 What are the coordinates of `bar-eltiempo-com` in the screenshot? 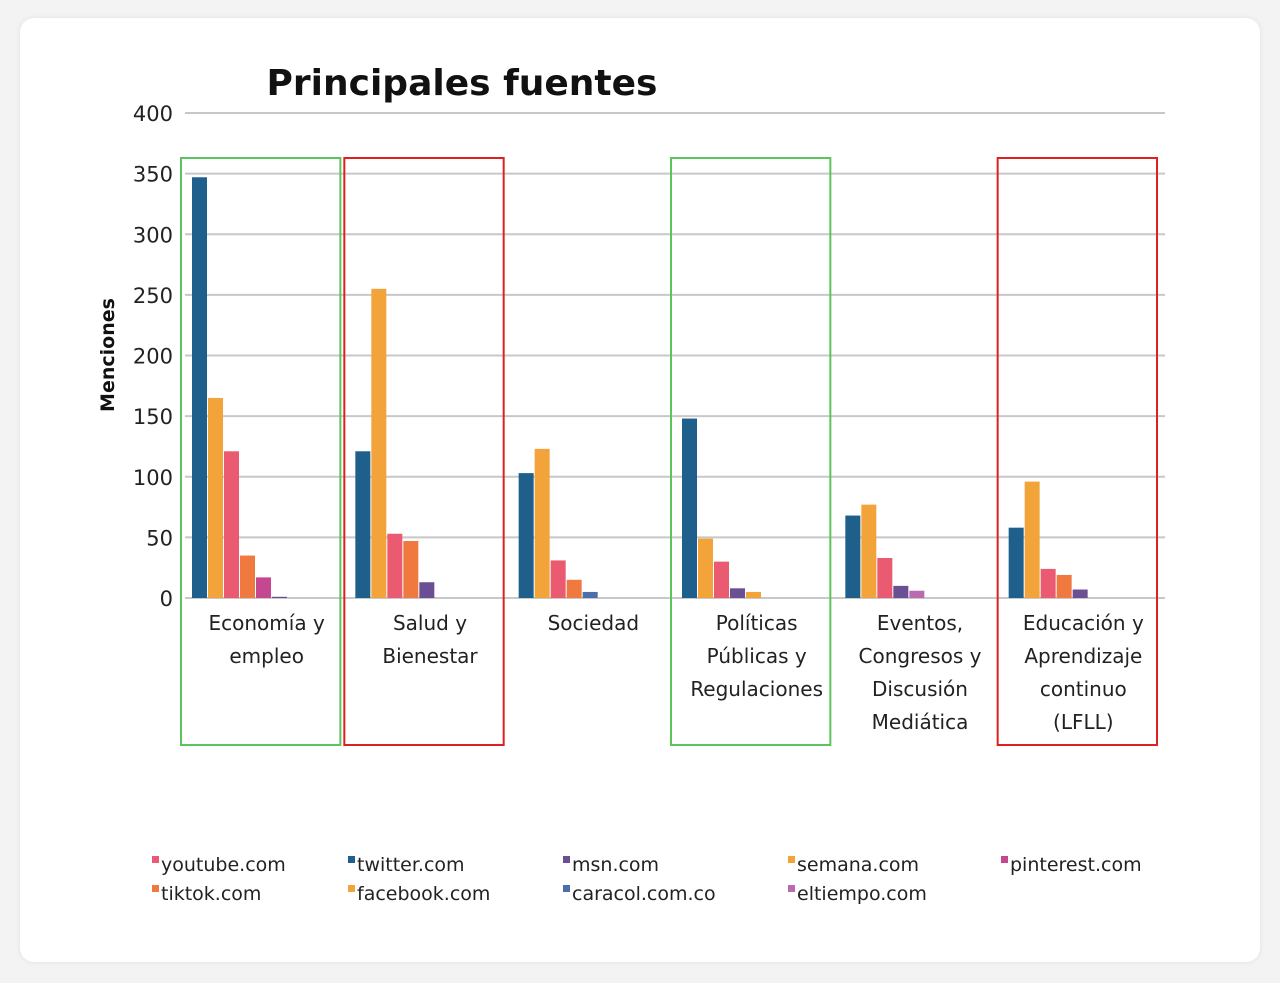 It's located at (917, 594).